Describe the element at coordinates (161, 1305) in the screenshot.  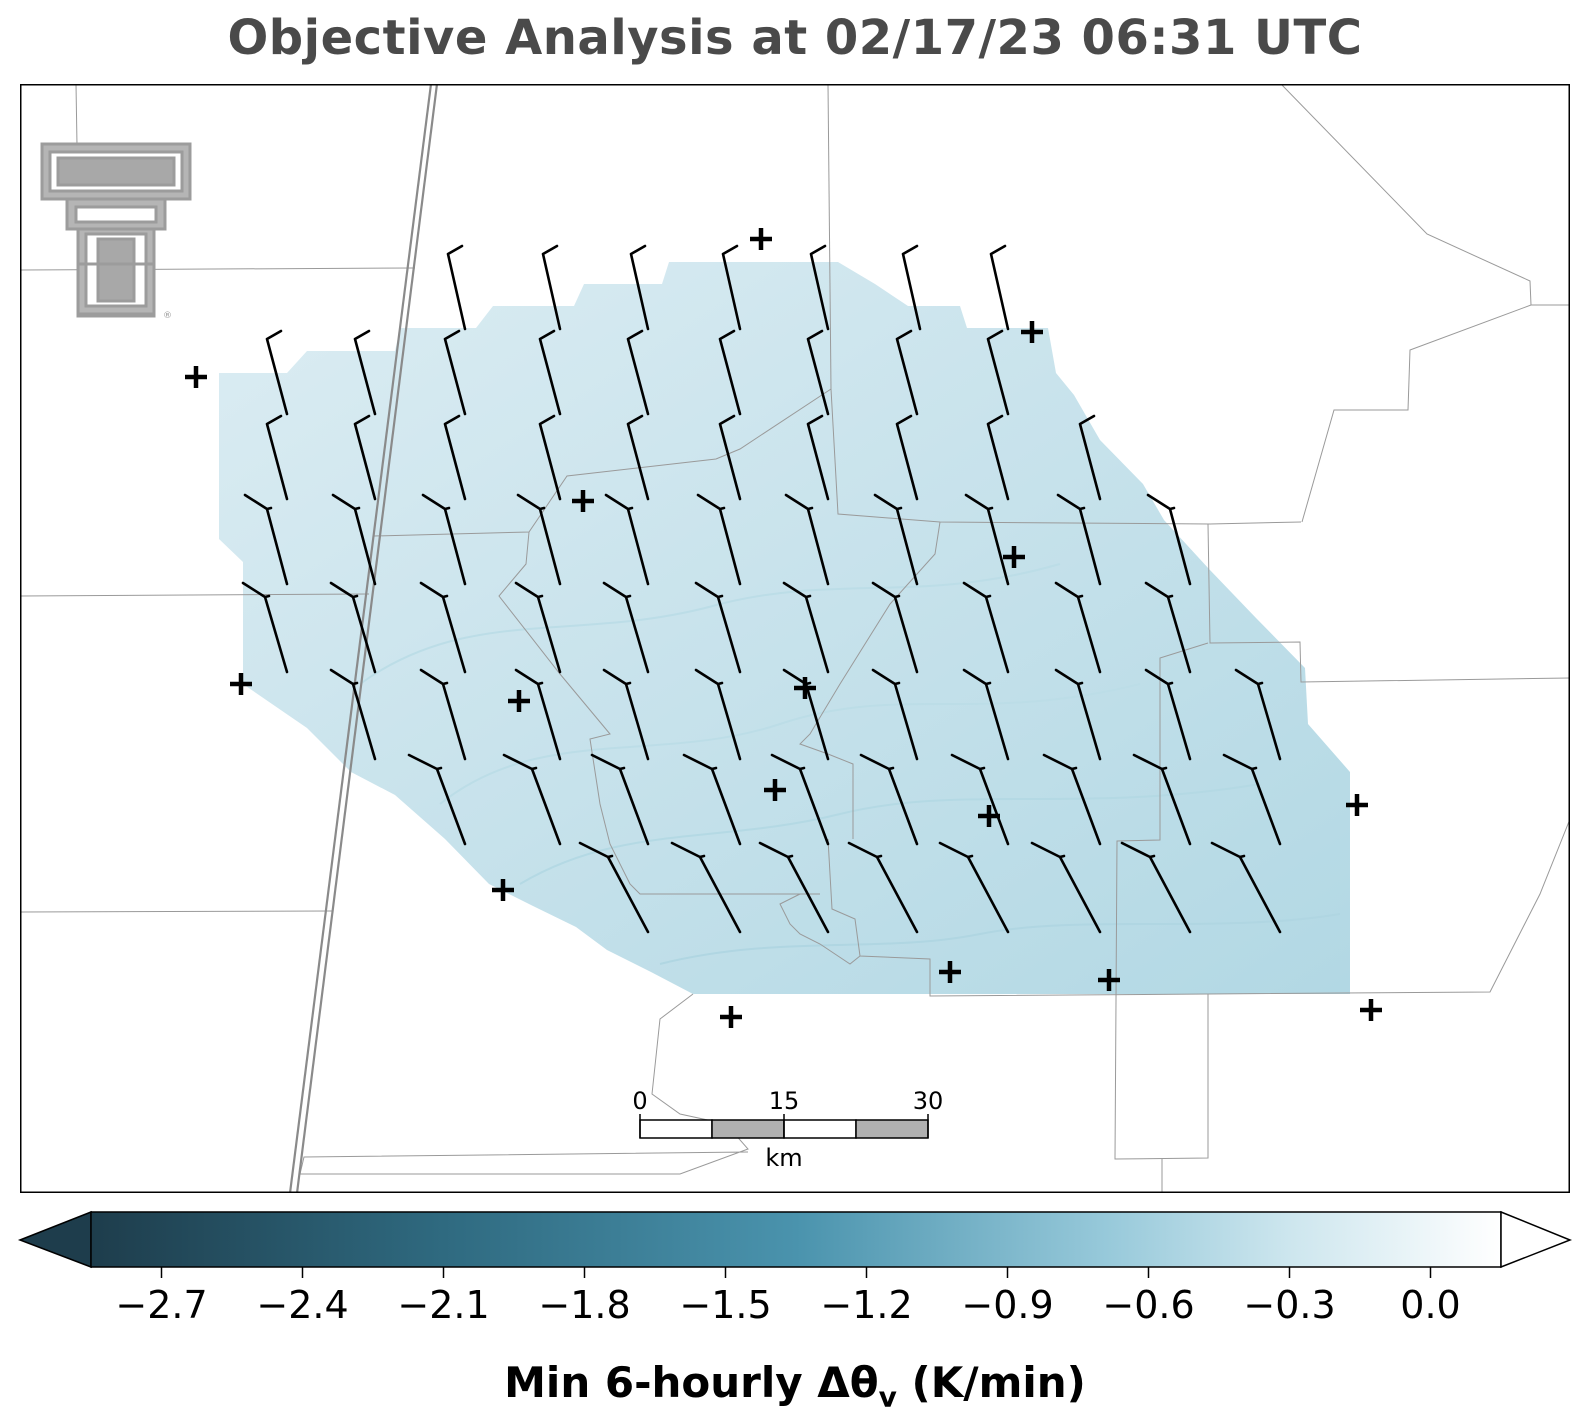
I see `colorbar-tick-label: −2.7` at that location.